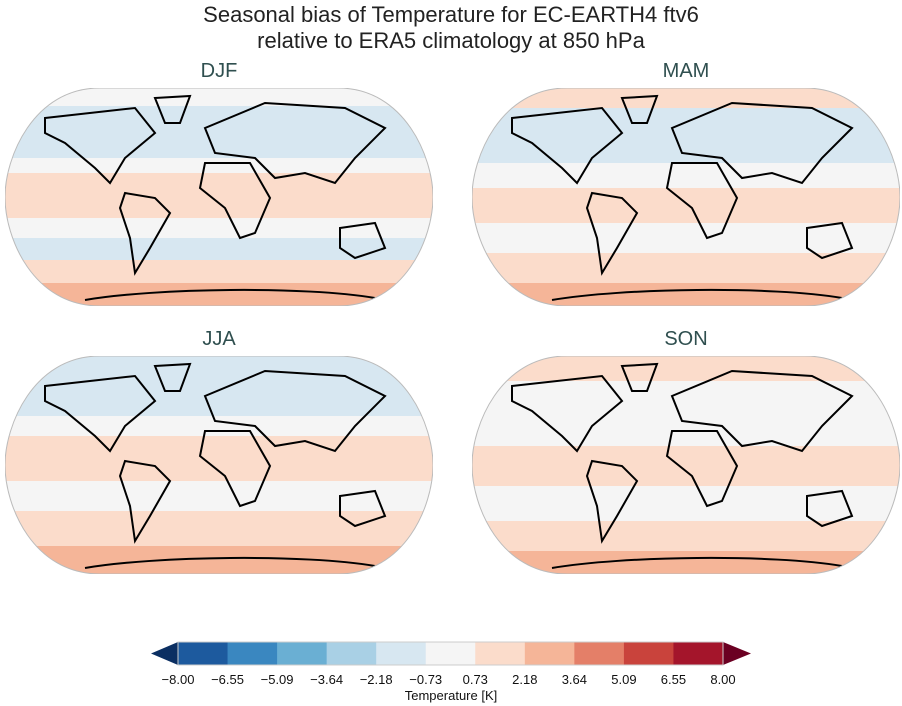 Image resolution: width=902 pixels, height=706 pixels. Describe the element at coordinates (277, 679) in the screenshot. I see `colorbar-tick-label: −5.09` at that location.